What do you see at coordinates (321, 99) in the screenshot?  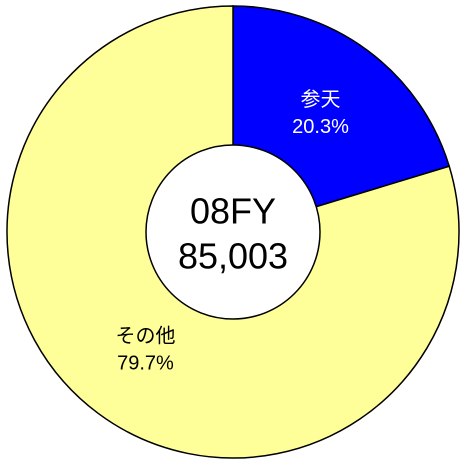 I see `slice-category-label: 参天` at bounding box center [321, 99].